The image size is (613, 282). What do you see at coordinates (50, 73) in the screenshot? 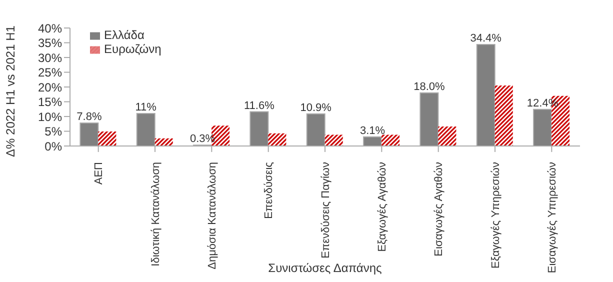
I see `y-tick-label: 25%` at bounding box center [50, 73].